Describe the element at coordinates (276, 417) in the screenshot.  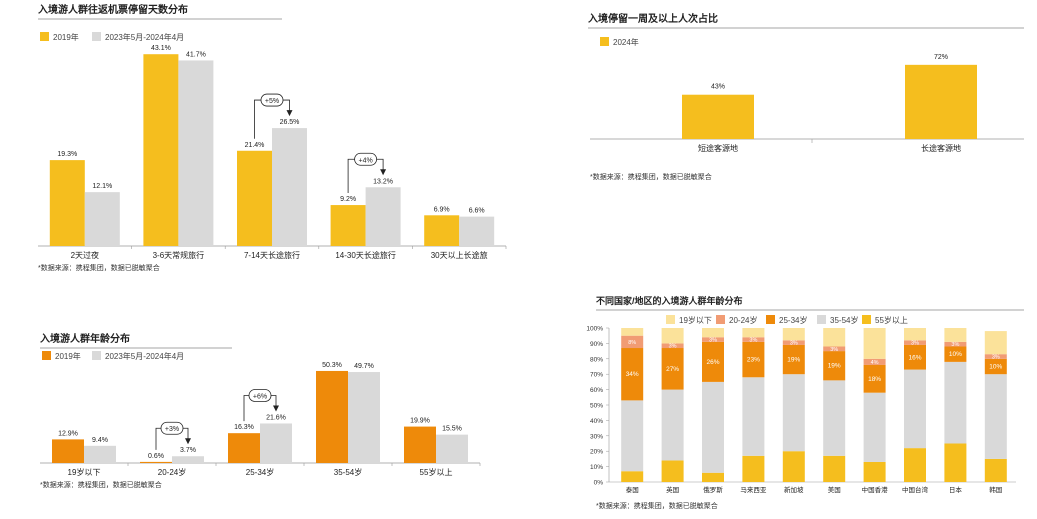
I see `data-label-2023-2: 21.6%` at that location.